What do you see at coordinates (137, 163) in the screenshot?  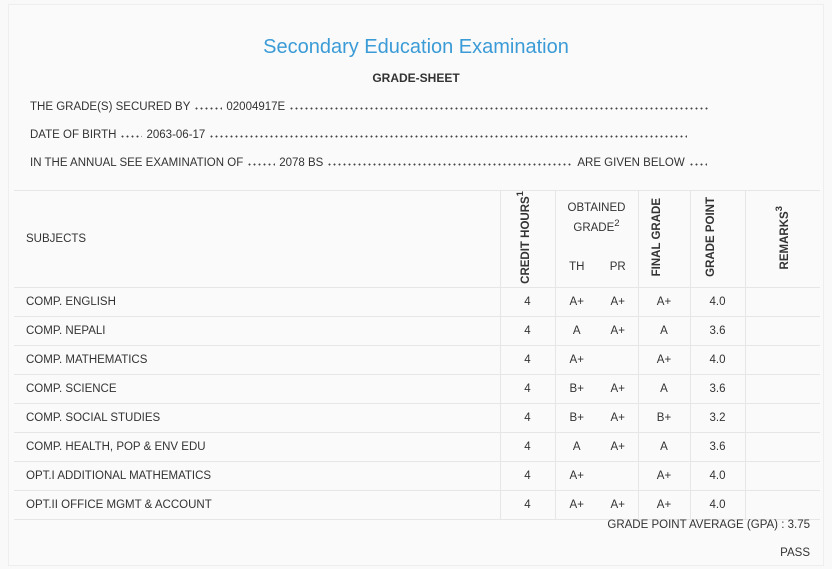 I see `info-label: IN THE ANNUAL SEE EXAMINATION OF` at bounding box center [137, 163].